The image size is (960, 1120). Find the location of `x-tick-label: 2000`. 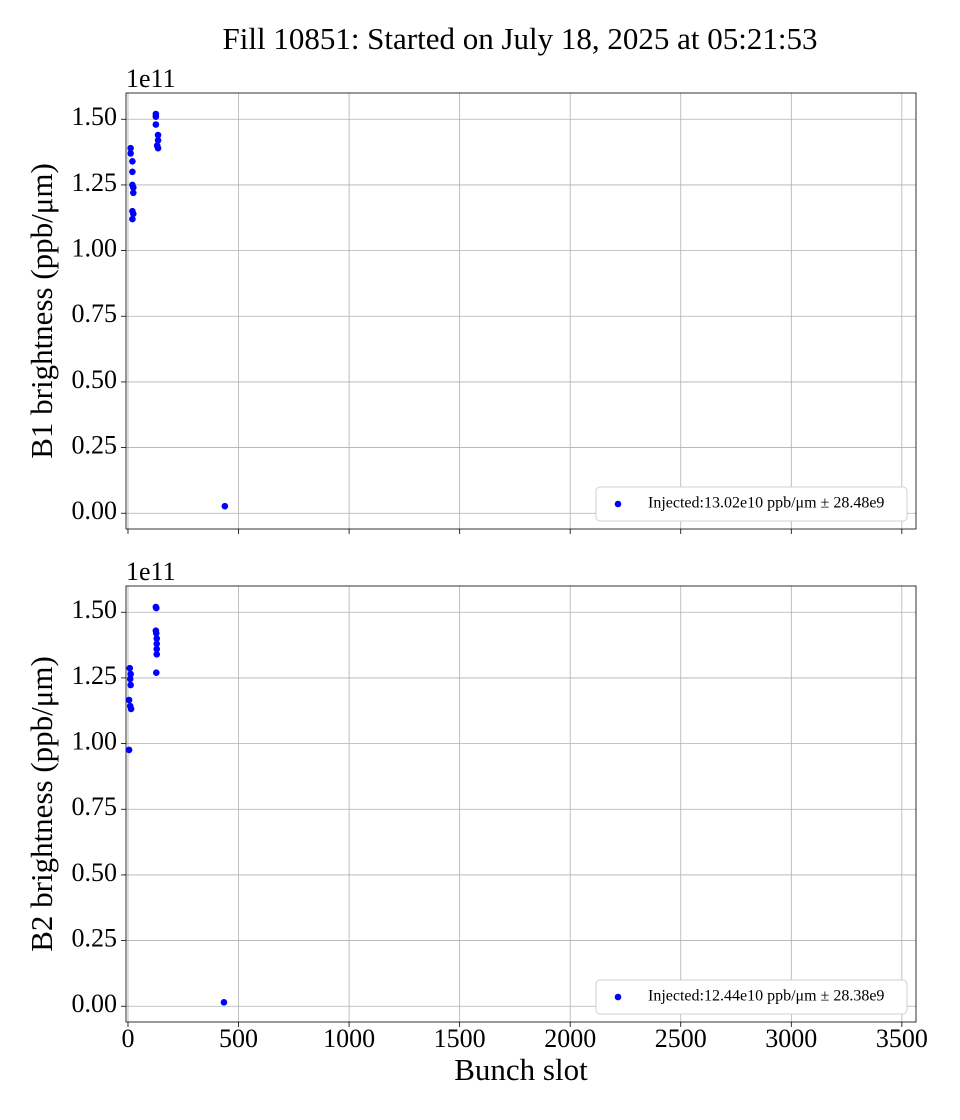

x-tick-label: 2000 is located at coordinates (570, 1038).